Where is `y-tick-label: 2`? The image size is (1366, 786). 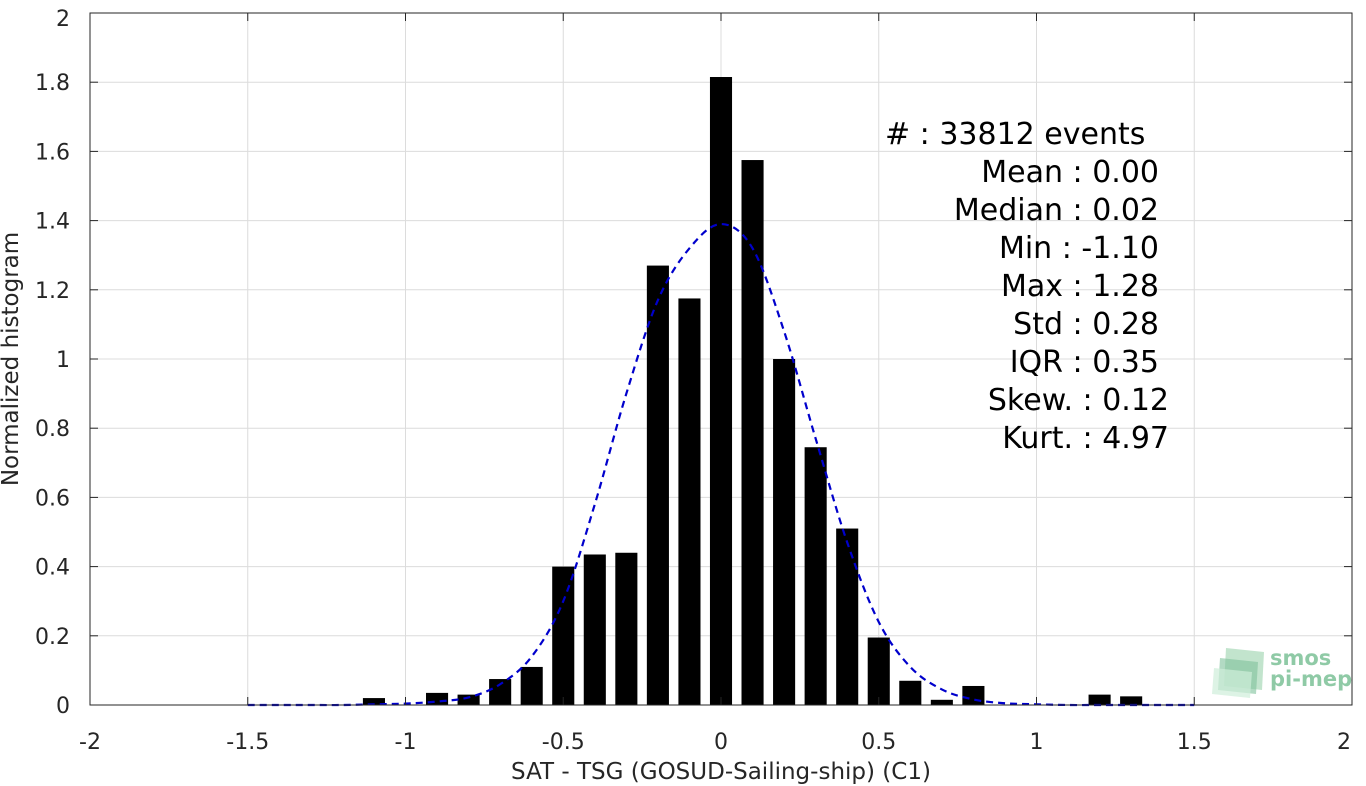
y-tick-label: 2 is located at coordinates (63, 19).